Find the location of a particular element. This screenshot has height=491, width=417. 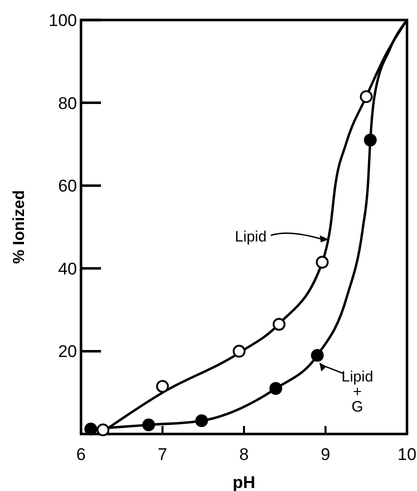

y-tick-label: 80 is located at coordinates (67, 103).